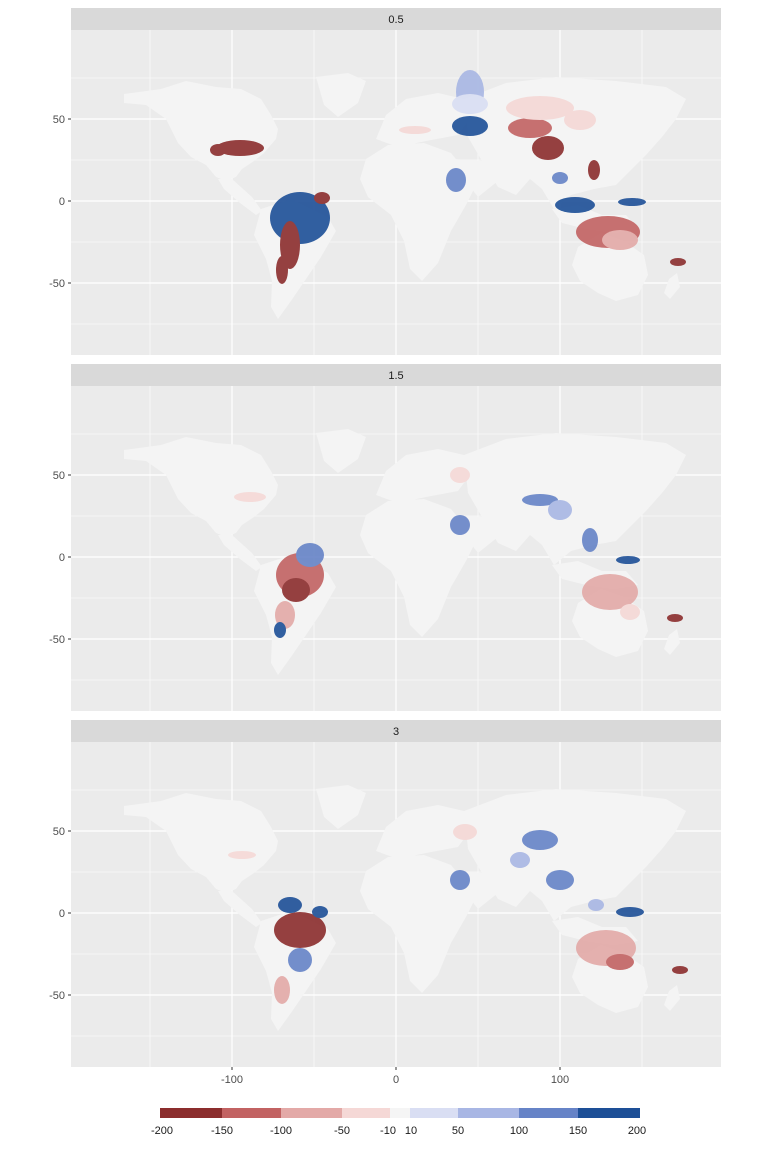  What do you see at coordinates (578, 1131) in the screenshot?
I see `legend-label: 150` at bounding box center [578, 1131].